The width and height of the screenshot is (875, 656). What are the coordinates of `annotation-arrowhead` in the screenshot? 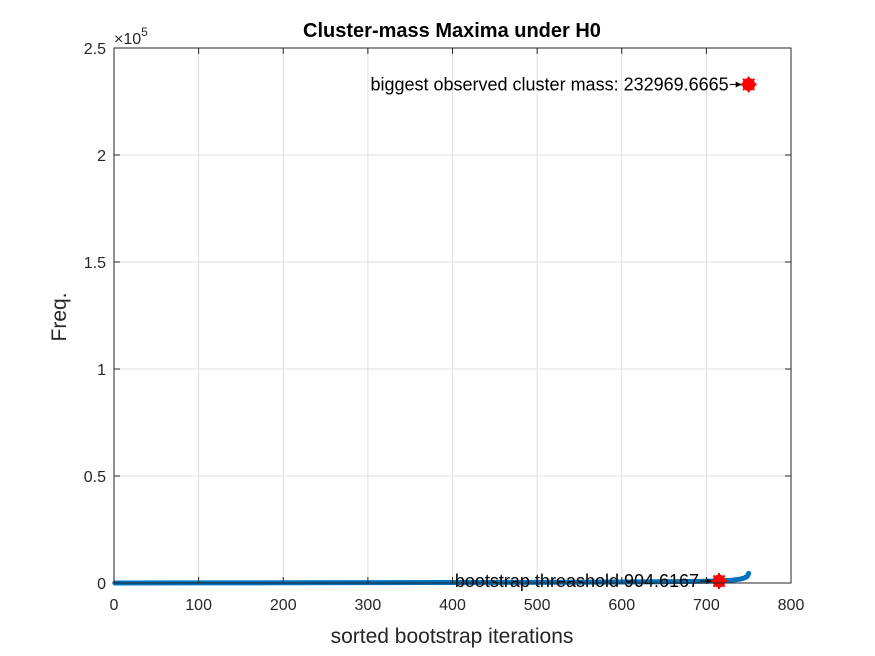 It's located at (738, 84).